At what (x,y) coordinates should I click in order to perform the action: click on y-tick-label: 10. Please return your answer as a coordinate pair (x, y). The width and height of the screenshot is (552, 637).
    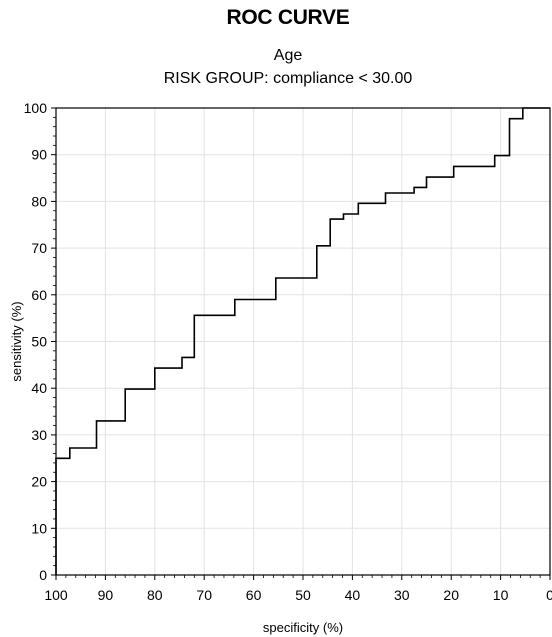
    Looking at the image, I should click on (39, 528).